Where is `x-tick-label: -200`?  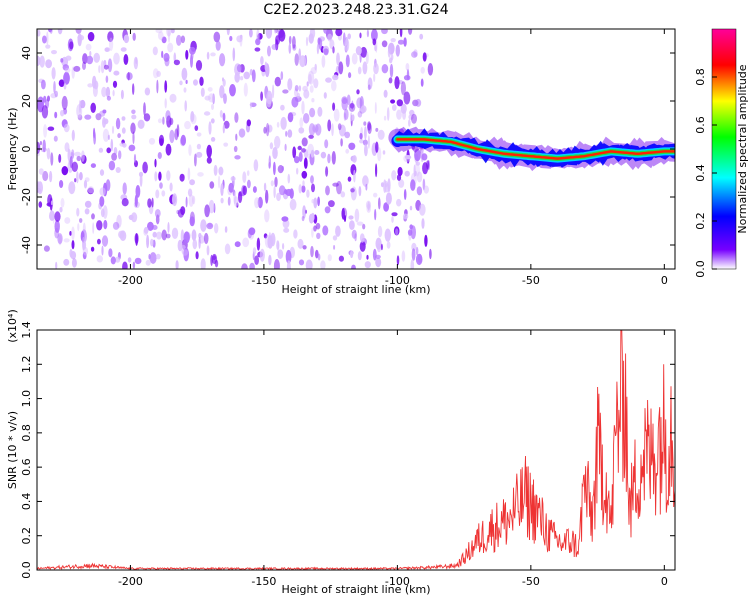 x-tick-label: -200 is located at coordinates (130, 581).